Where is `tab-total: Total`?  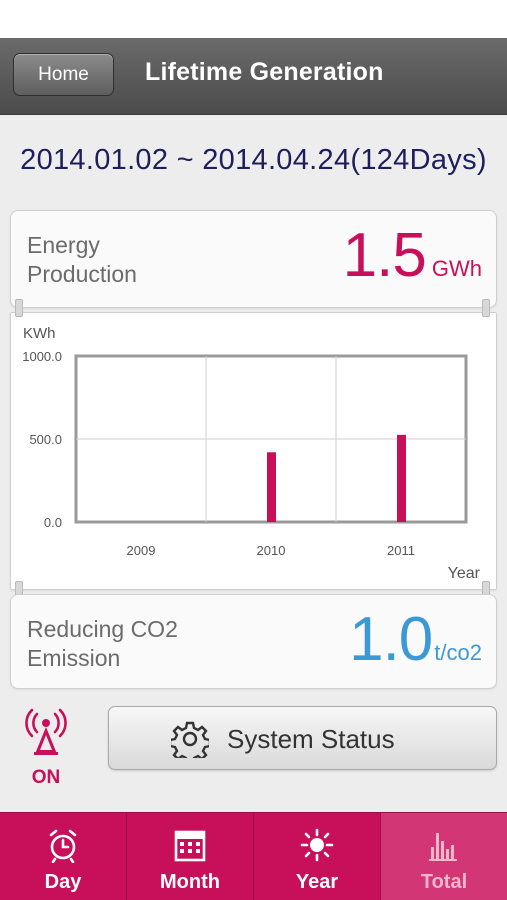
tab-total: Total is located at coordinates (444, 856).